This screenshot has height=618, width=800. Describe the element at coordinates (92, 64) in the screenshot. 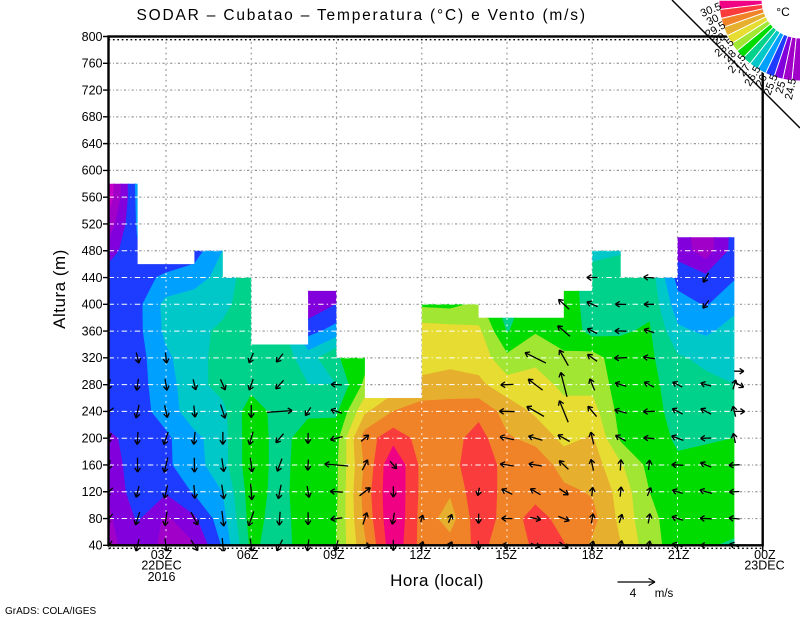

I see `svg-text: 760` at that location.